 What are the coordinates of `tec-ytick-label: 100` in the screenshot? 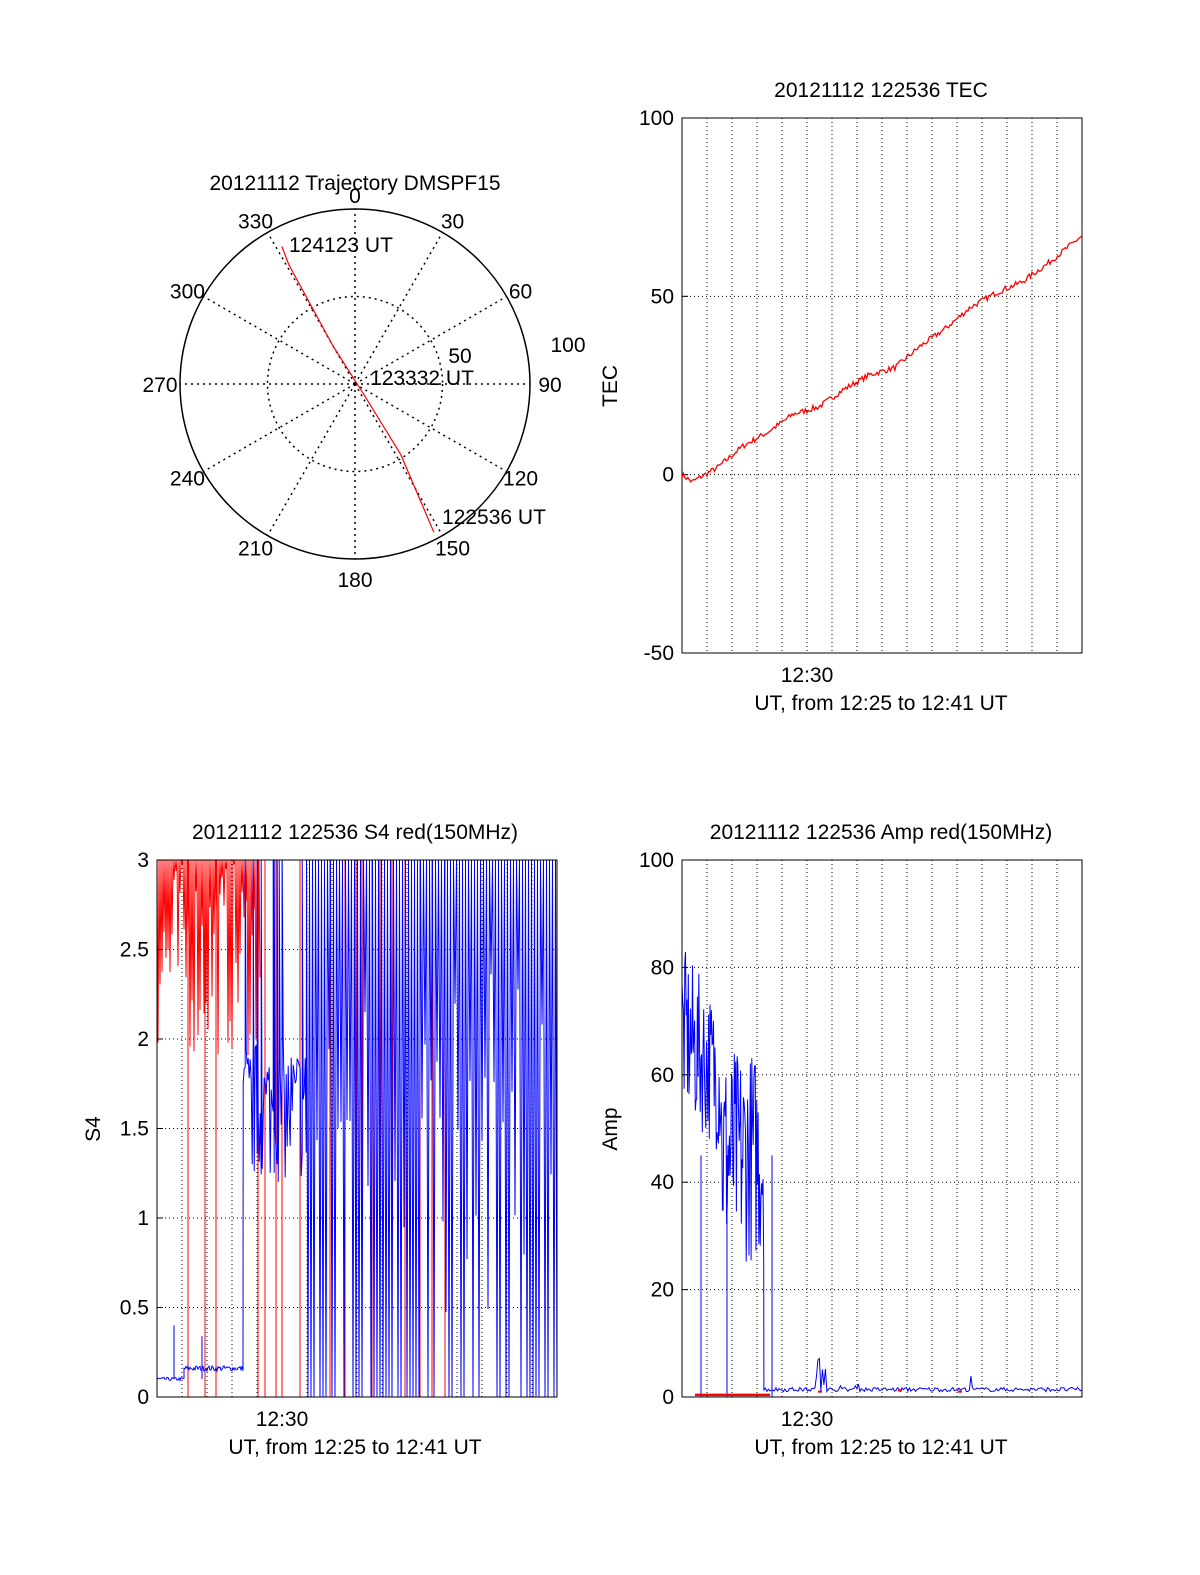 It's located at (656, 118).